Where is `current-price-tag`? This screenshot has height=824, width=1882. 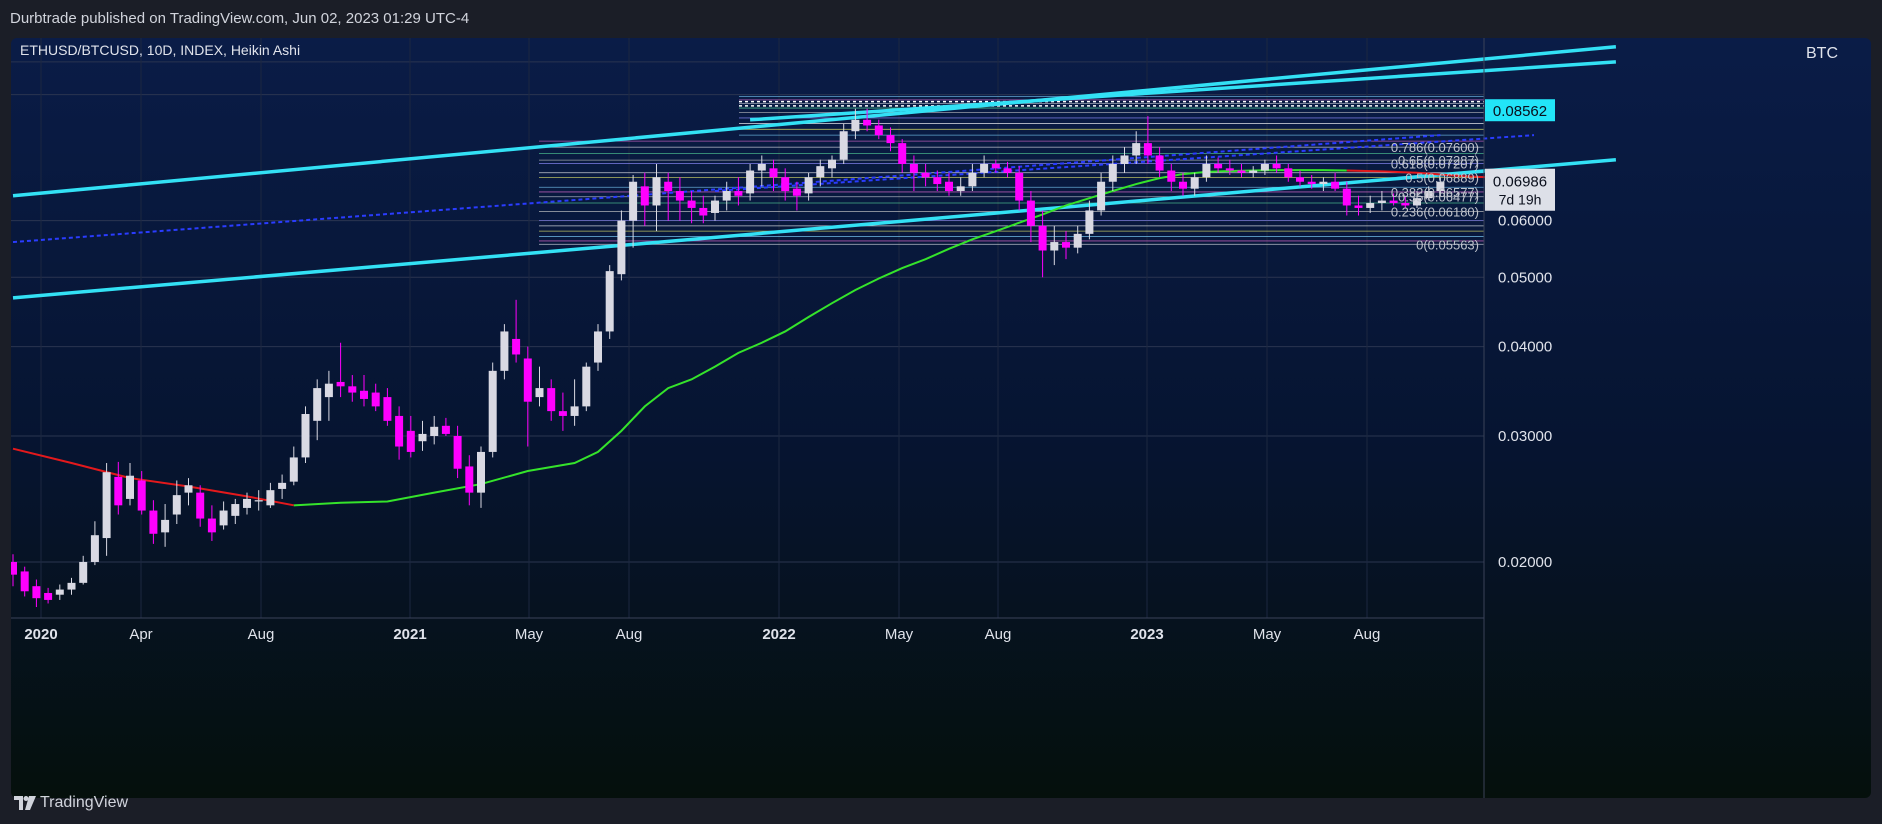
current-price-tag is located at coordinates (1520, 189).